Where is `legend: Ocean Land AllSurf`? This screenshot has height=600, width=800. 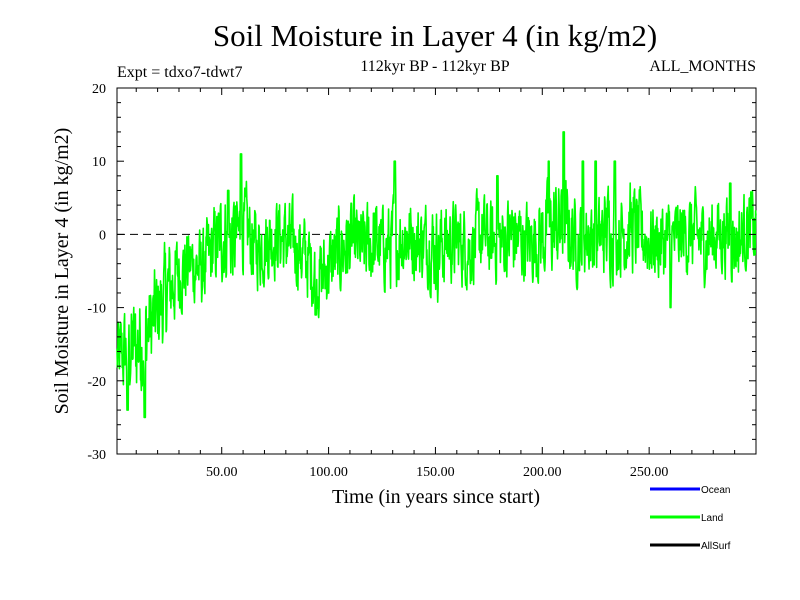
legend: Ocean Land AllSurf is located at coordinates (690, 518).